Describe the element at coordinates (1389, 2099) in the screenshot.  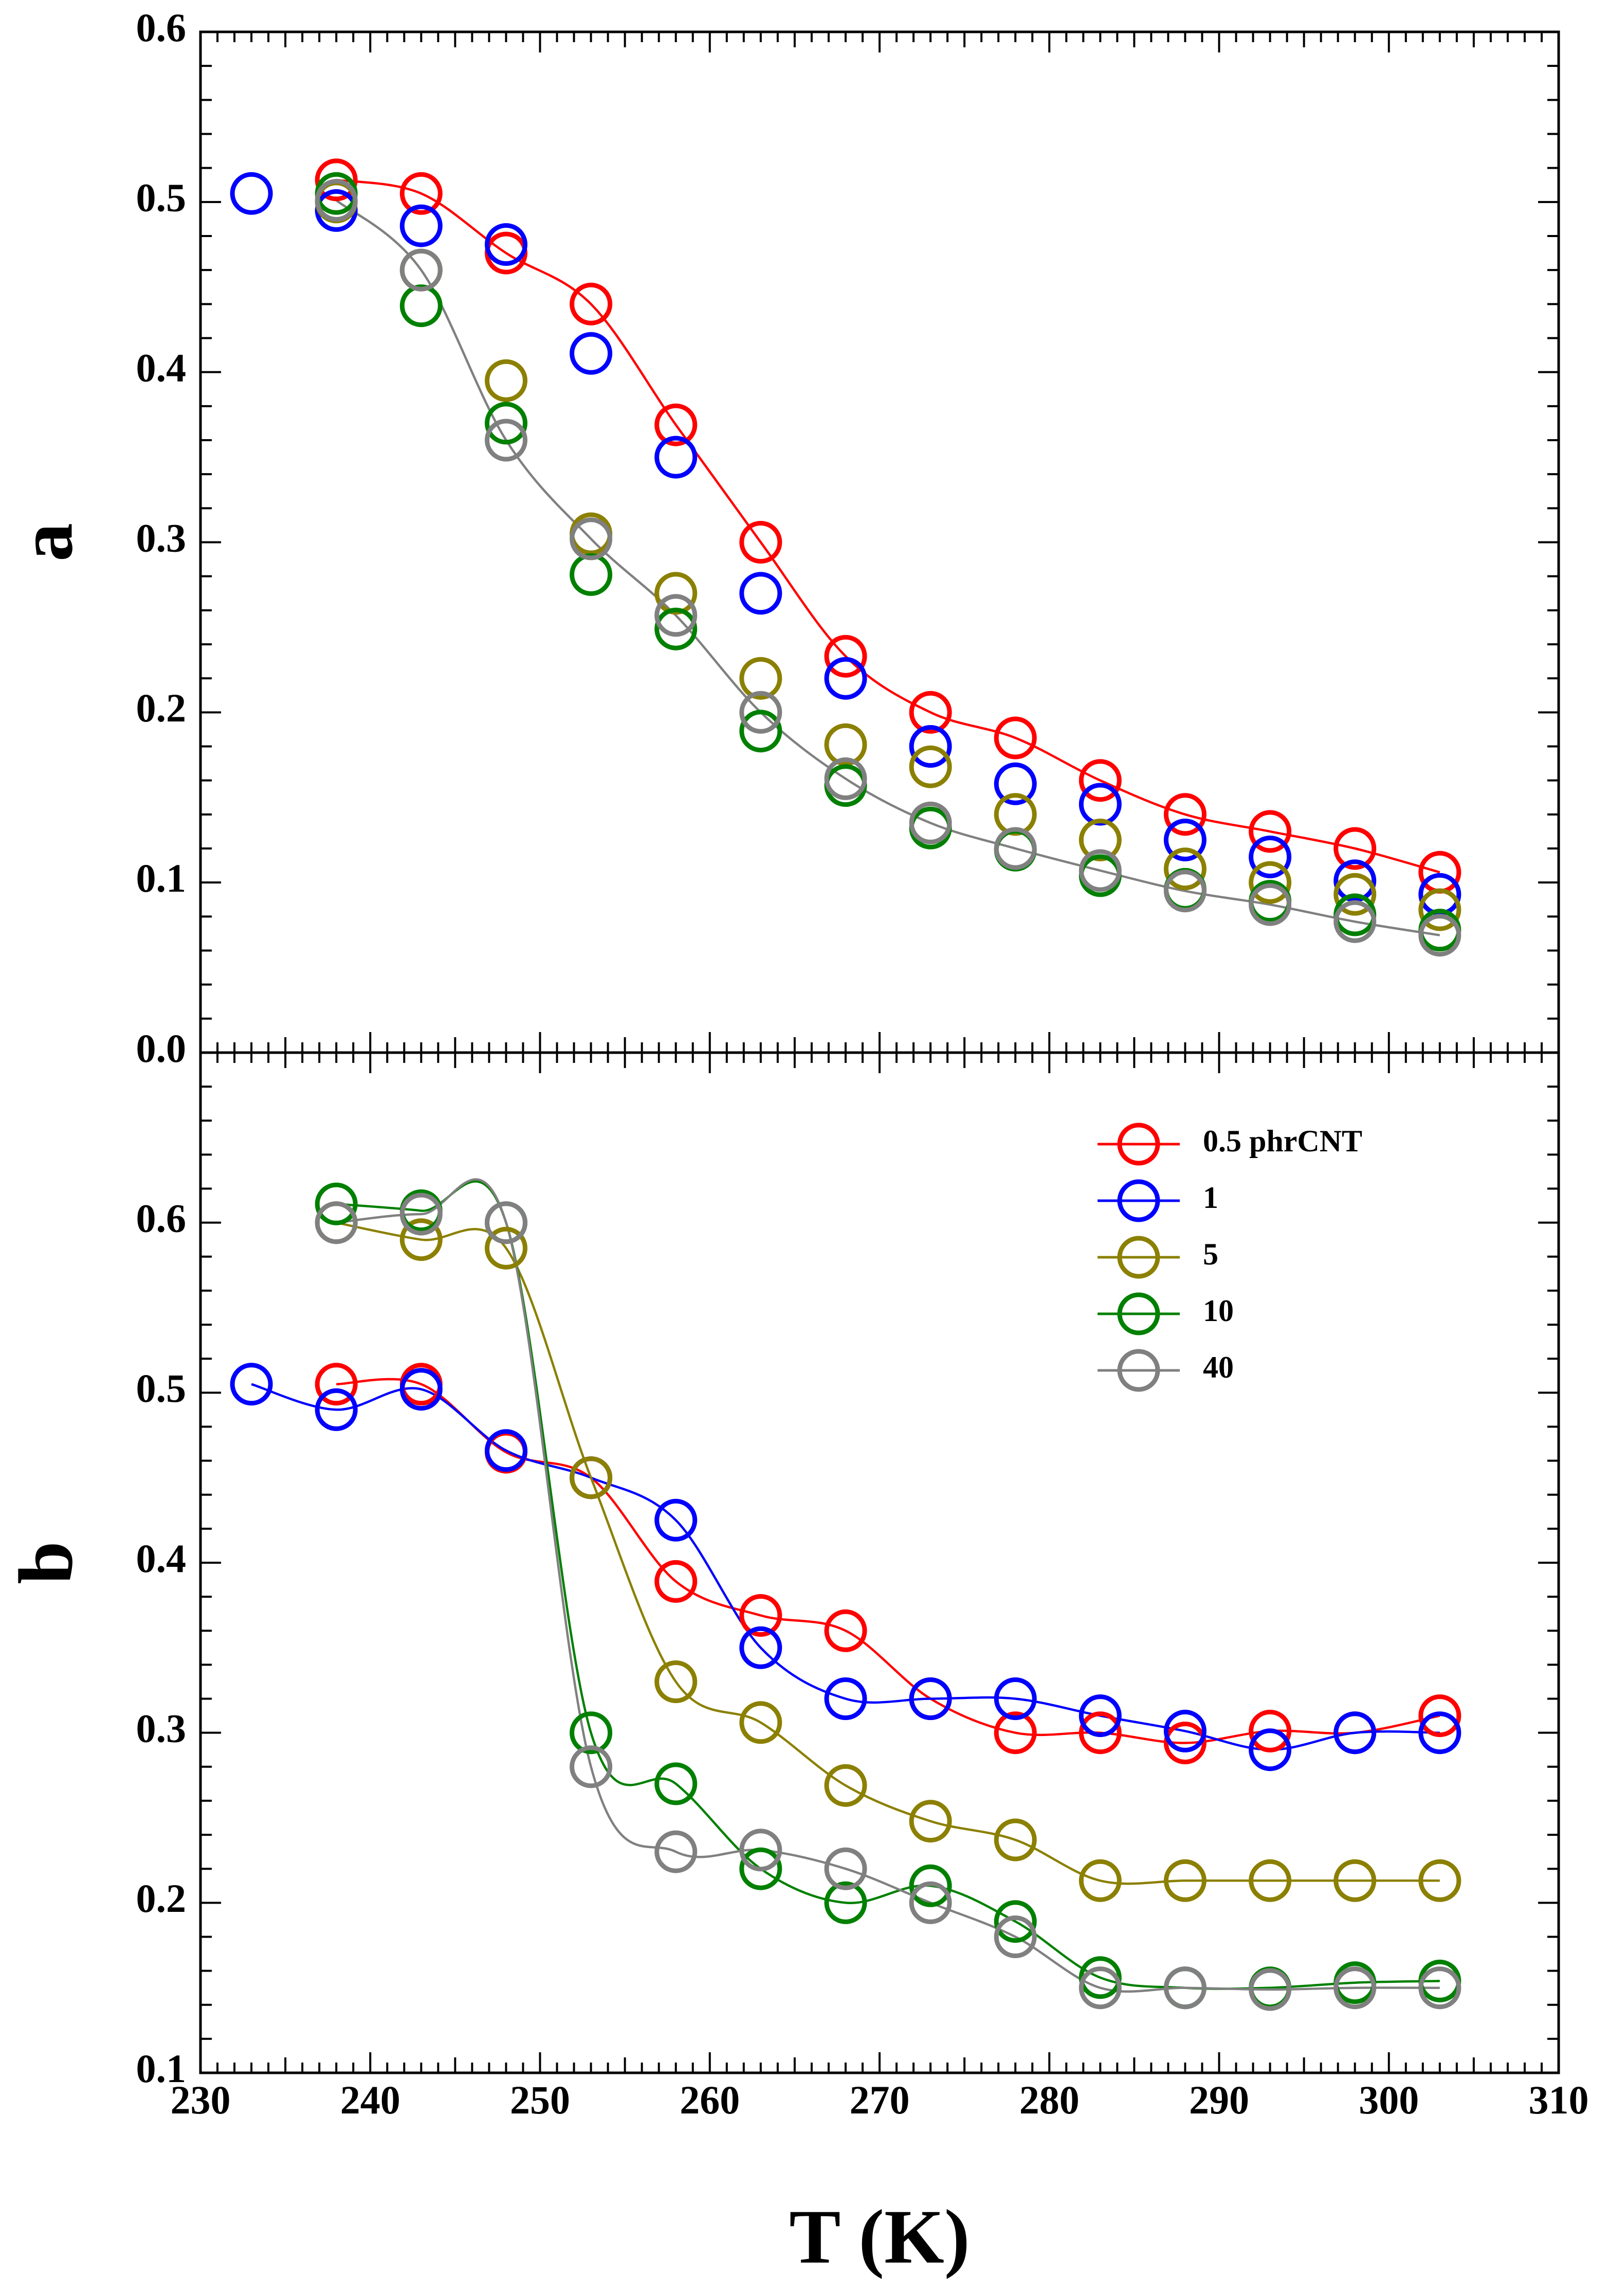
I see `x-tick-label: 300` at that location.